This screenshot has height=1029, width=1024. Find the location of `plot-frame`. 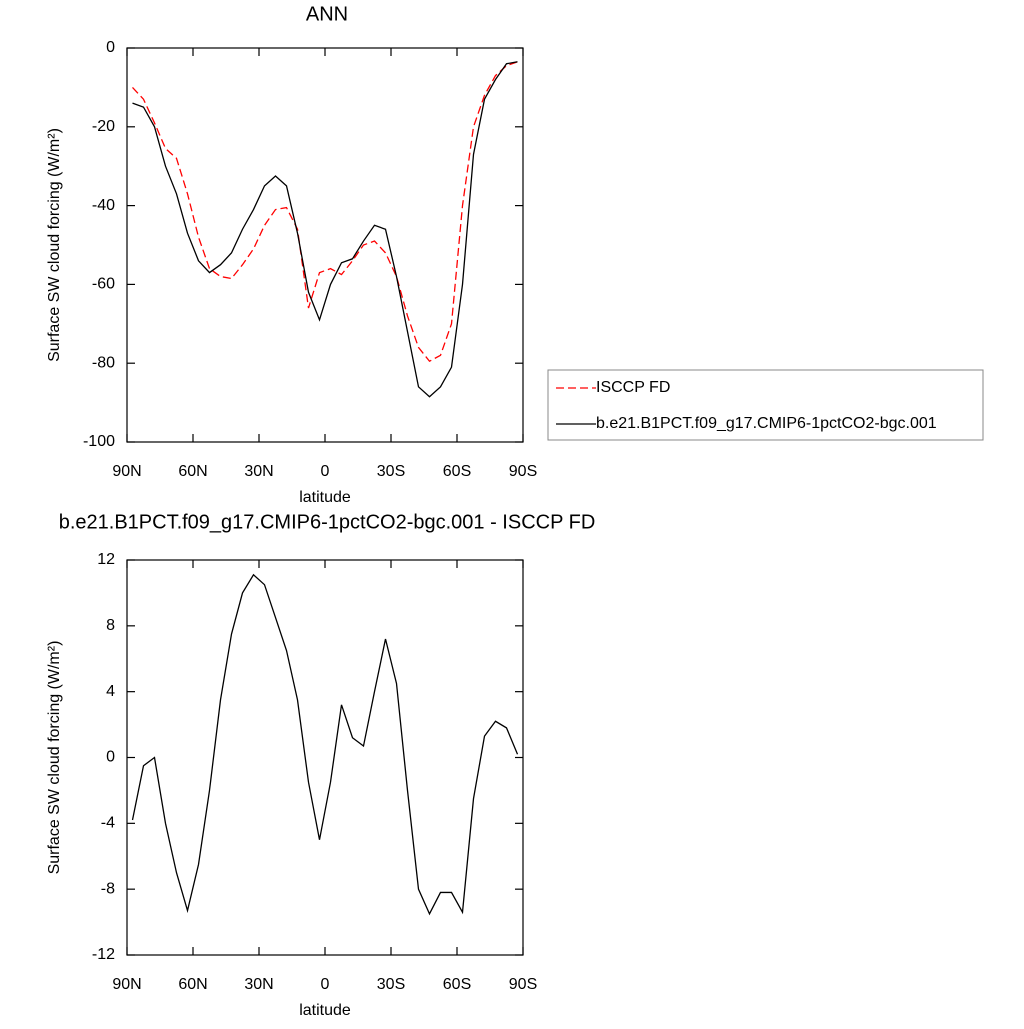

plot-frame is located at coordinates (325, 245).